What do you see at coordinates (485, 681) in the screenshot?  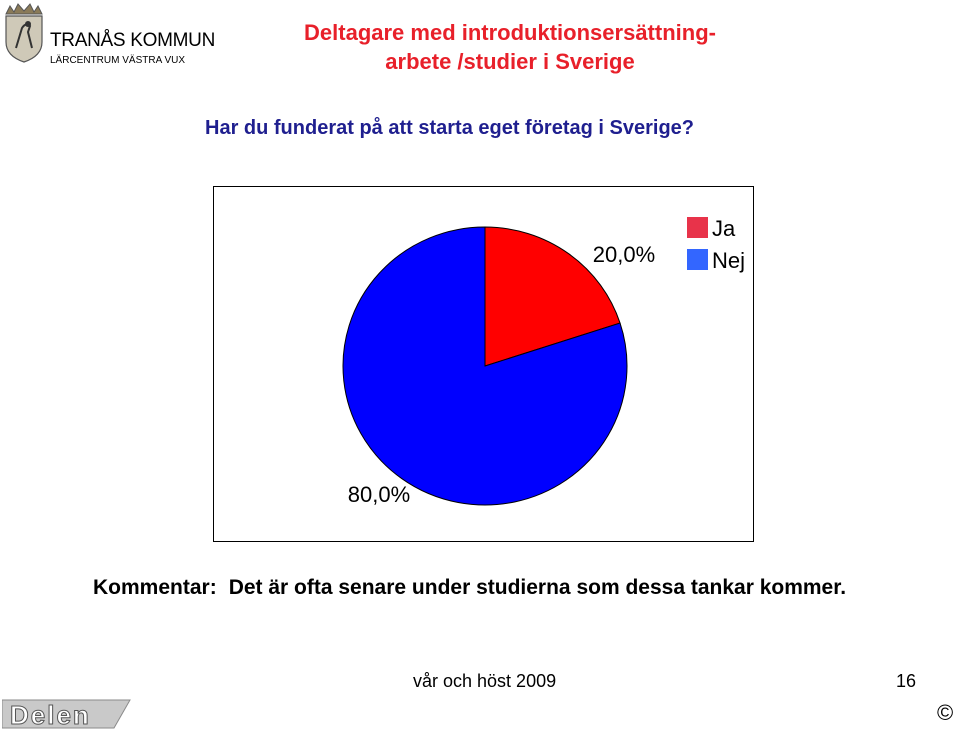 I see `footer-semester: vår och höst 2009` at bounding box center [485, 681].